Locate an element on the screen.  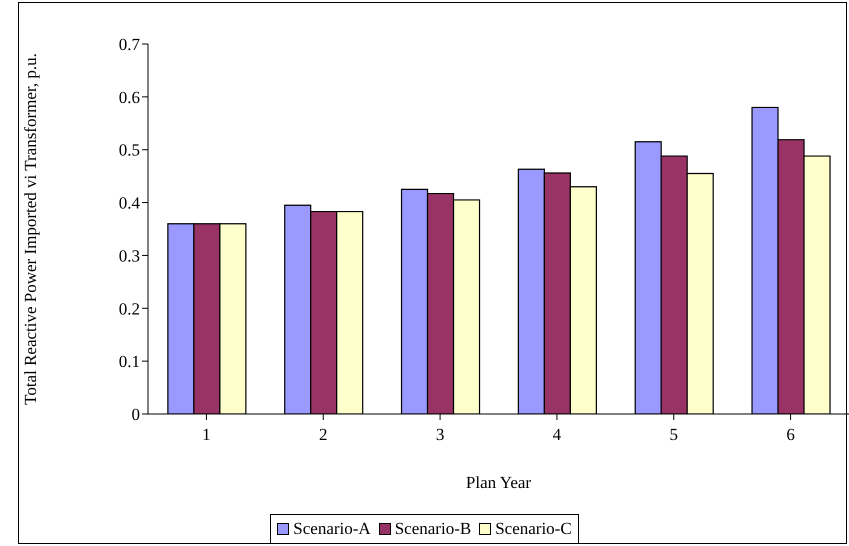
y-axis-title: Total Reactive Power Imported vi Transformer, p.u. is located at coordinates (30, 229).